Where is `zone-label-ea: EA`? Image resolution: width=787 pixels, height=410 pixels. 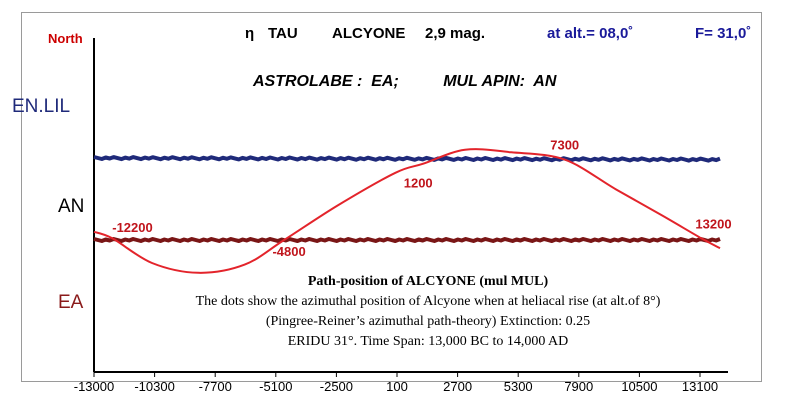 zone-label-ea: EA is located at coordinates (71, 302).